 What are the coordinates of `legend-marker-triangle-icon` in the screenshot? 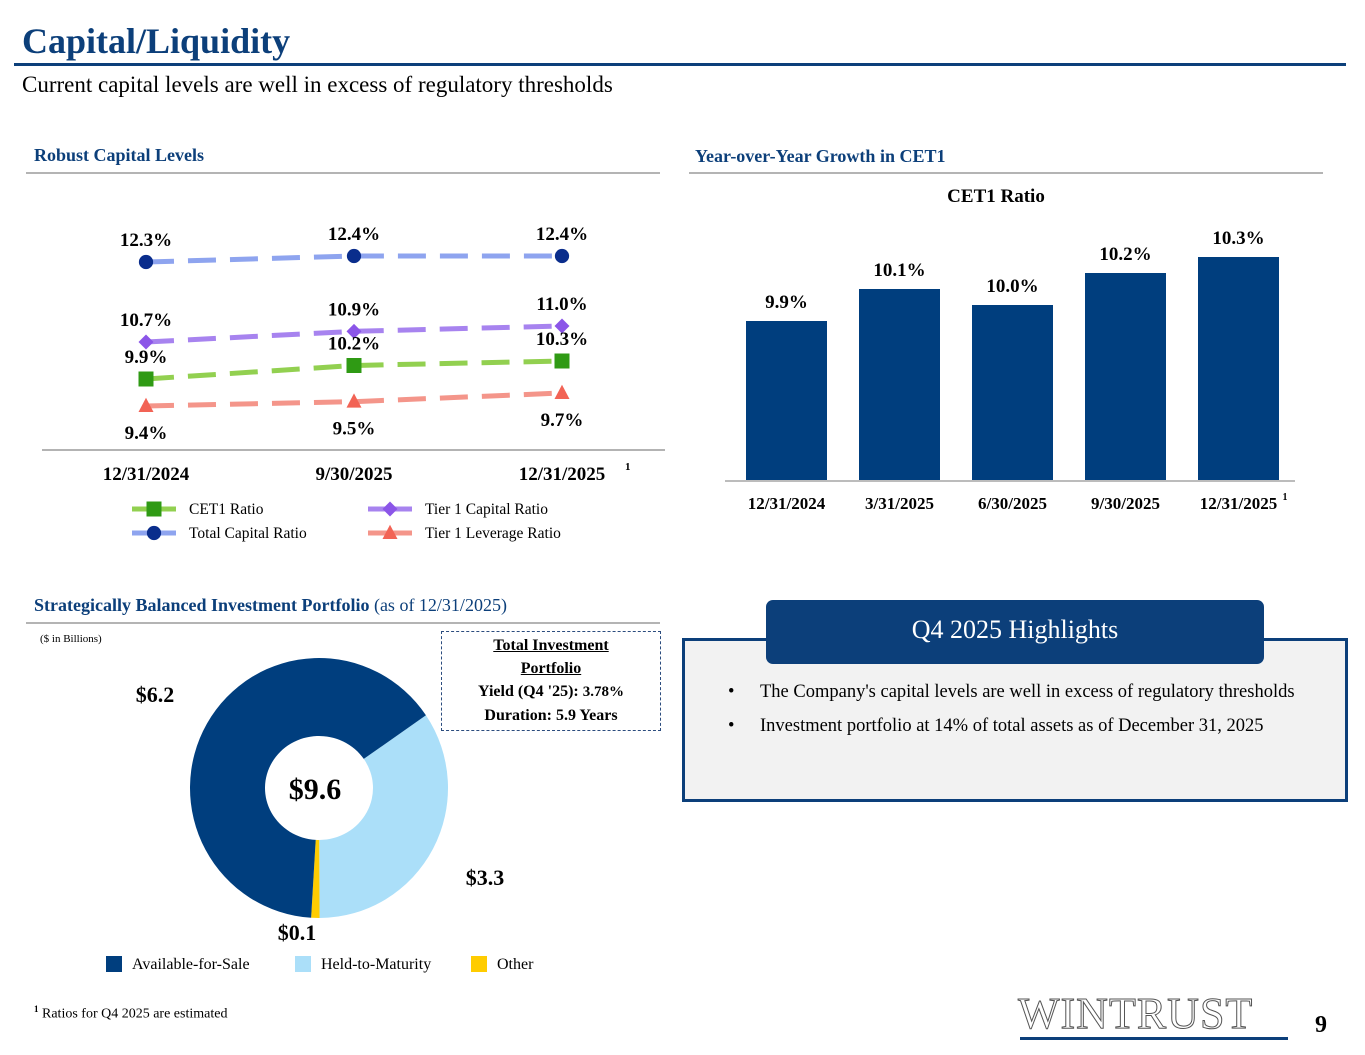 It's located at (390, 531).